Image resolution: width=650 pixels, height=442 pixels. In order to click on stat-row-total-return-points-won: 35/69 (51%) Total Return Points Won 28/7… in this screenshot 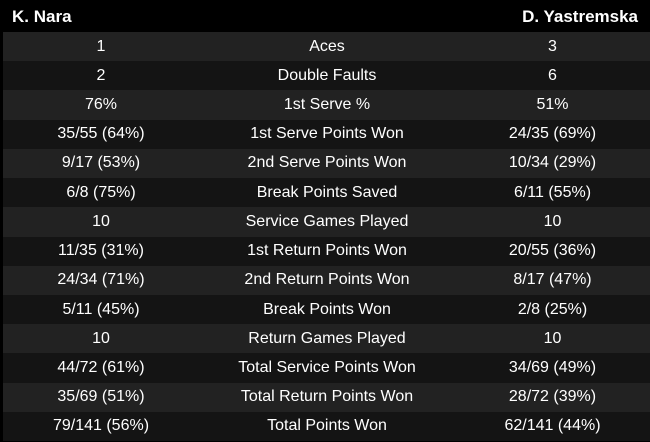, I will do `click(326, 397)`.